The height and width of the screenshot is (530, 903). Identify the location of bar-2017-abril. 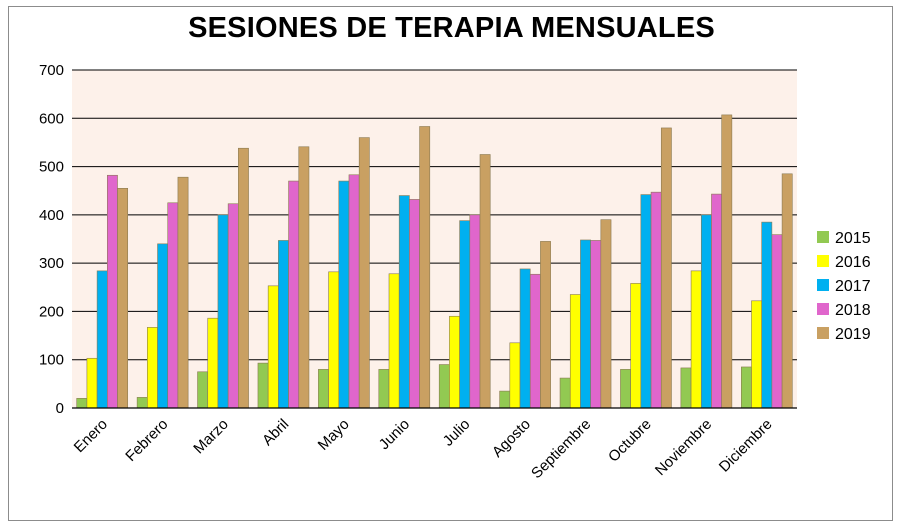
(283, 324).